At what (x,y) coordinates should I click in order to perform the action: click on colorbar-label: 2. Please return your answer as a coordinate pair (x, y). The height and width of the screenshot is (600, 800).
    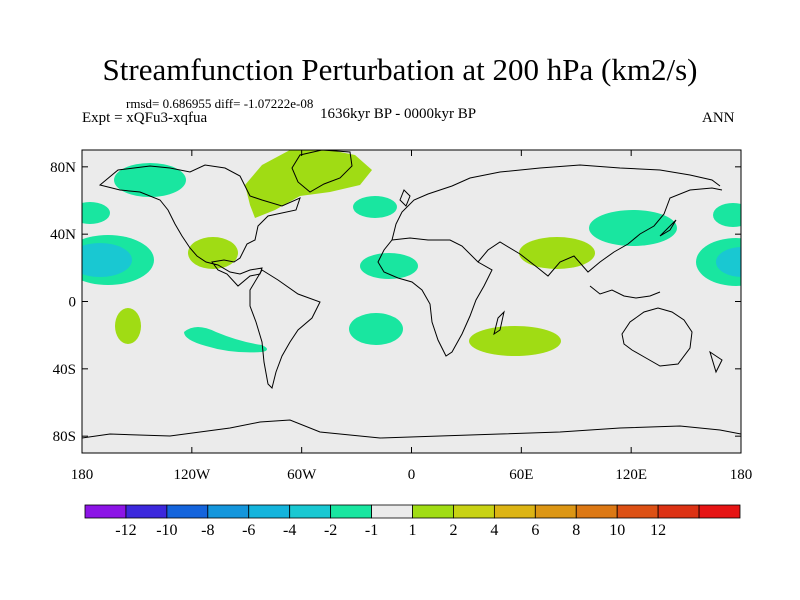
    Looking at the image, I should click on (453, 530).